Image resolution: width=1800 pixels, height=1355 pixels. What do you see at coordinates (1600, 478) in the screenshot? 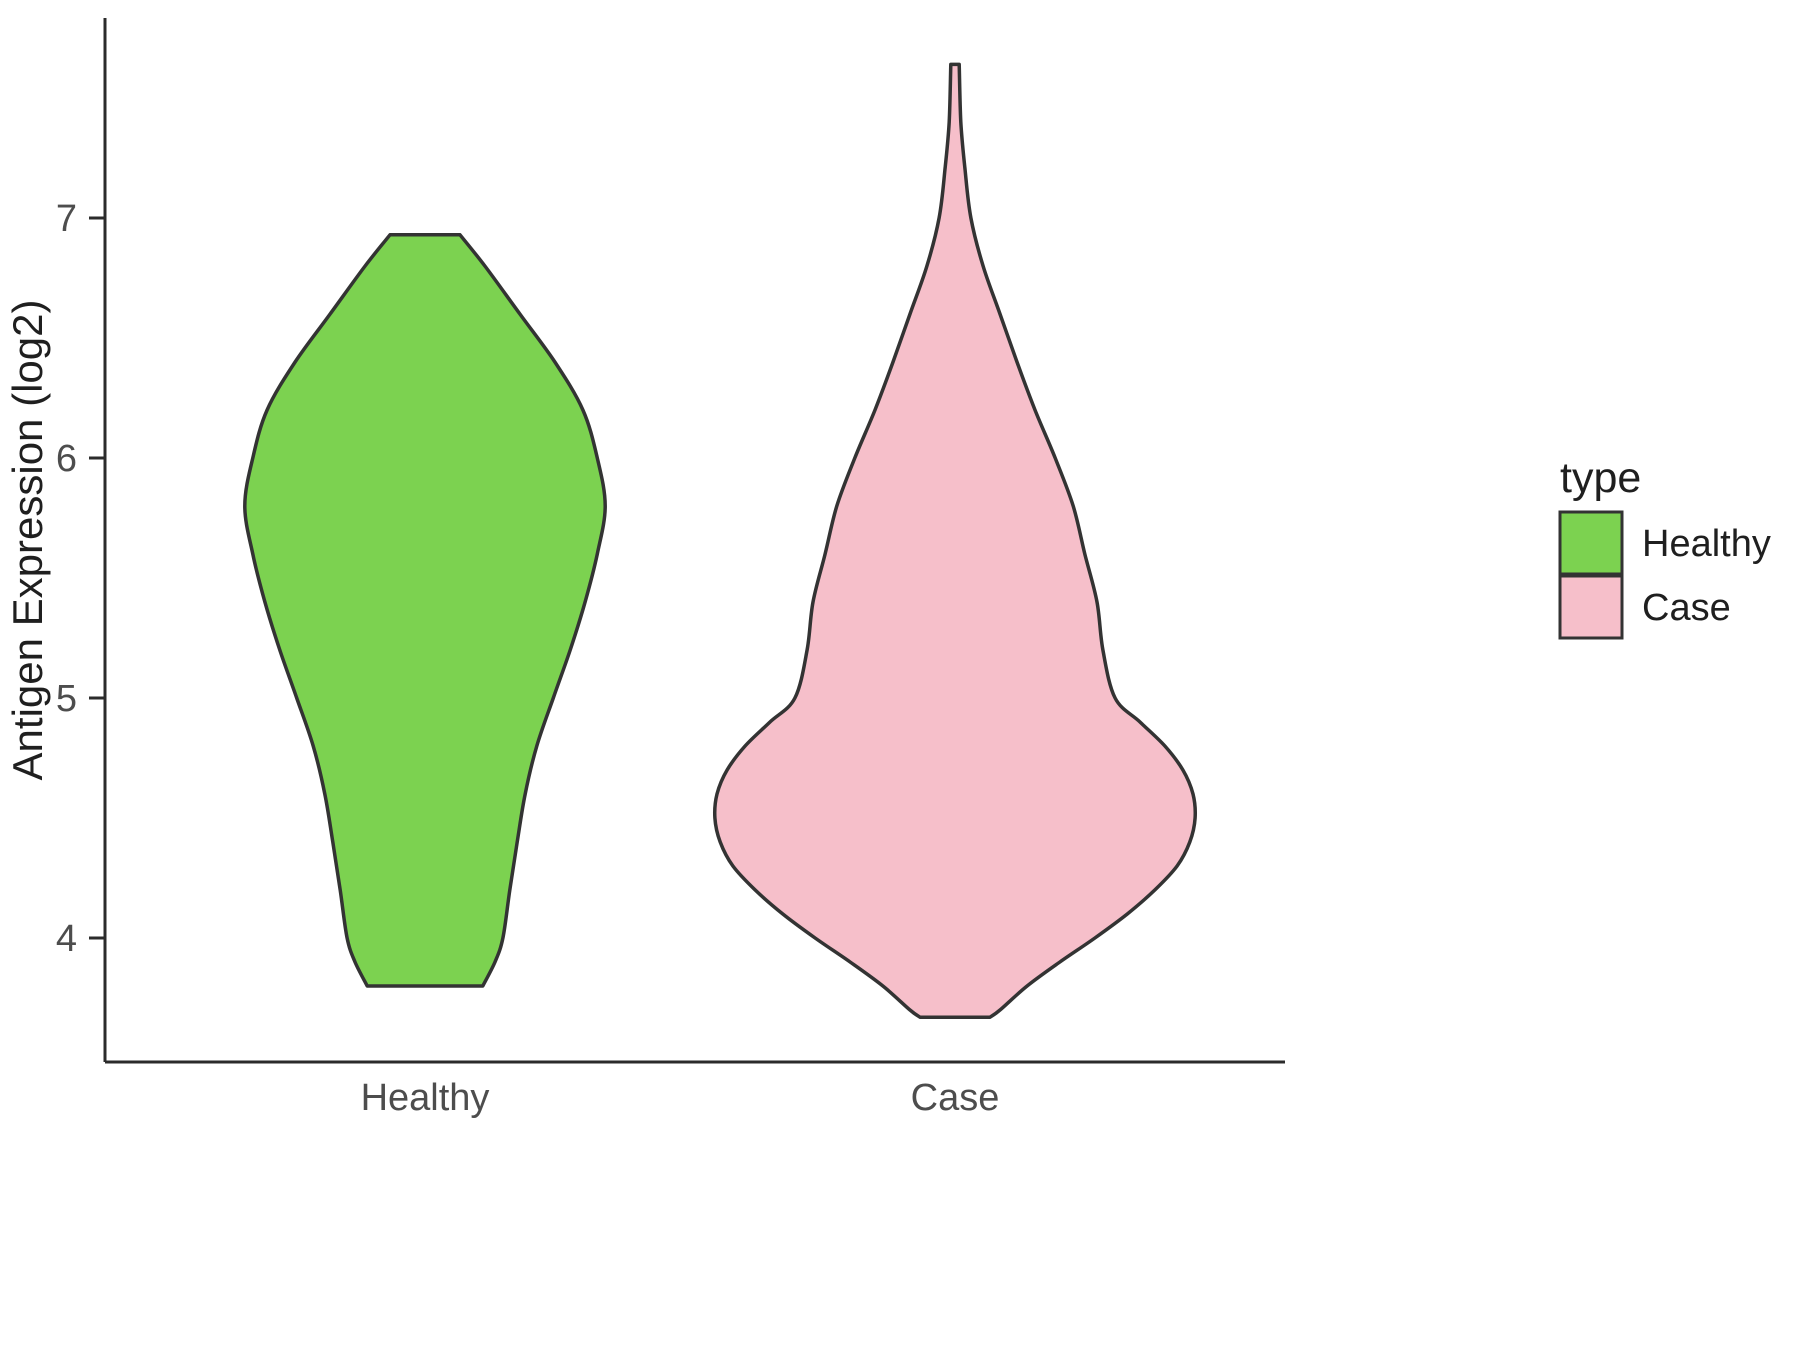
I see `legend-title: type` at bounding box center [1600, 478].